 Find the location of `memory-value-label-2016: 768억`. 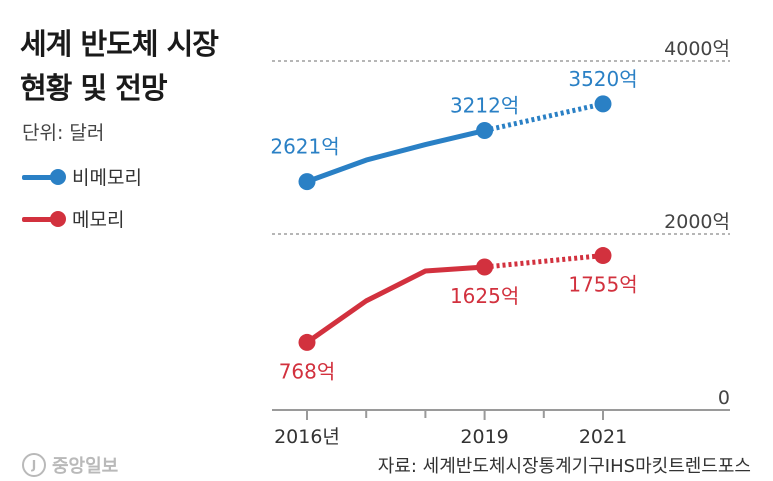

memory-value-label-2016: 768억 is located at coordinates (307, 371).